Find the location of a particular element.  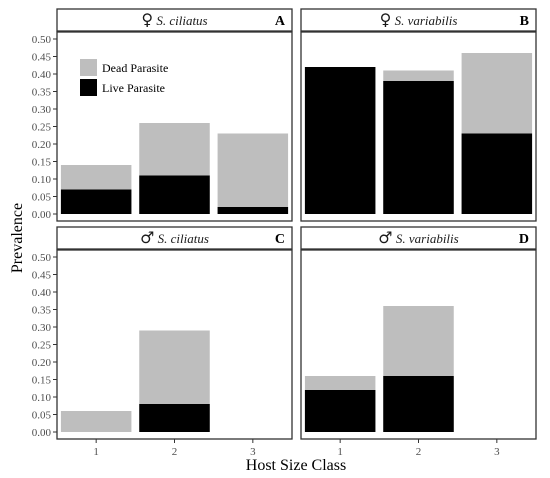

panel-letter: D is located at coordinates (524, 239).